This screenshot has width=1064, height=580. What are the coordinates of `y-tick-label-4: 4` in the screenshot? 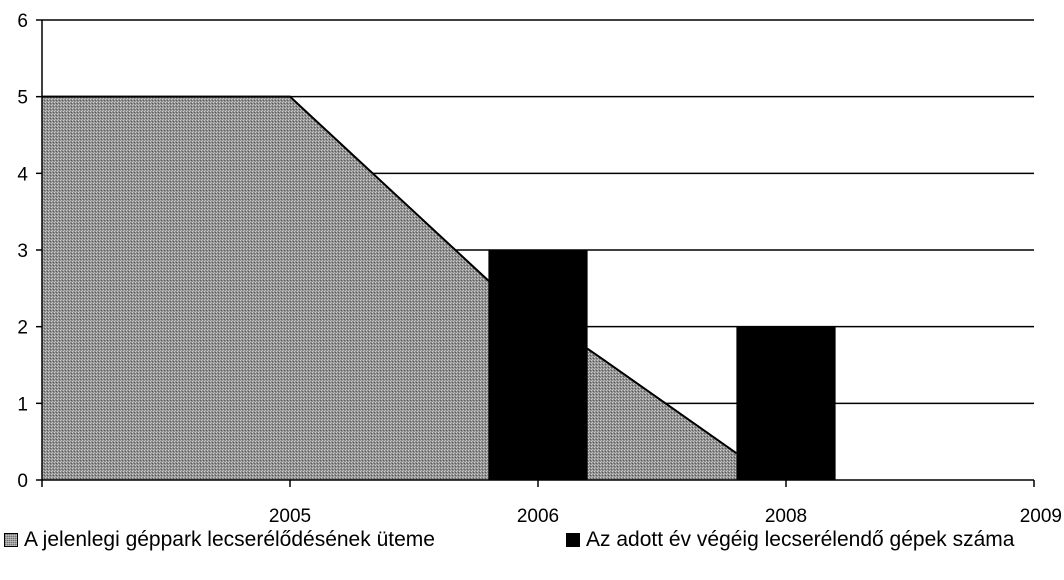 It's located at (22, 174).